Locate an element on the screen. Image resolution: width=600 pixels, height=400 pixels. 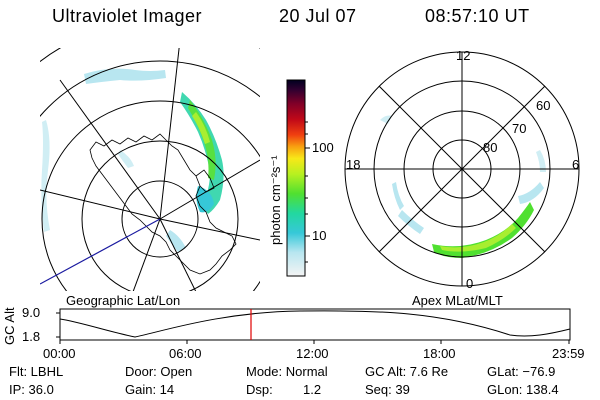
time-tick-1: 06:00 is located at coordinates (185, 353).